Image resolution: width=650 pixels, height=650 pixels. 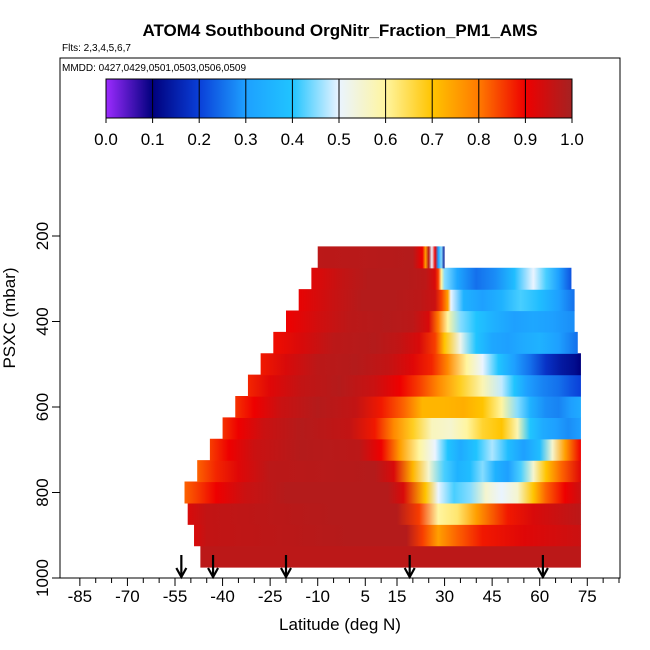 What do you see at coordinates (386, 139) in the screenshot?
I see `colorbar-tick-label: 0.6` at bounding box center [386, 139].